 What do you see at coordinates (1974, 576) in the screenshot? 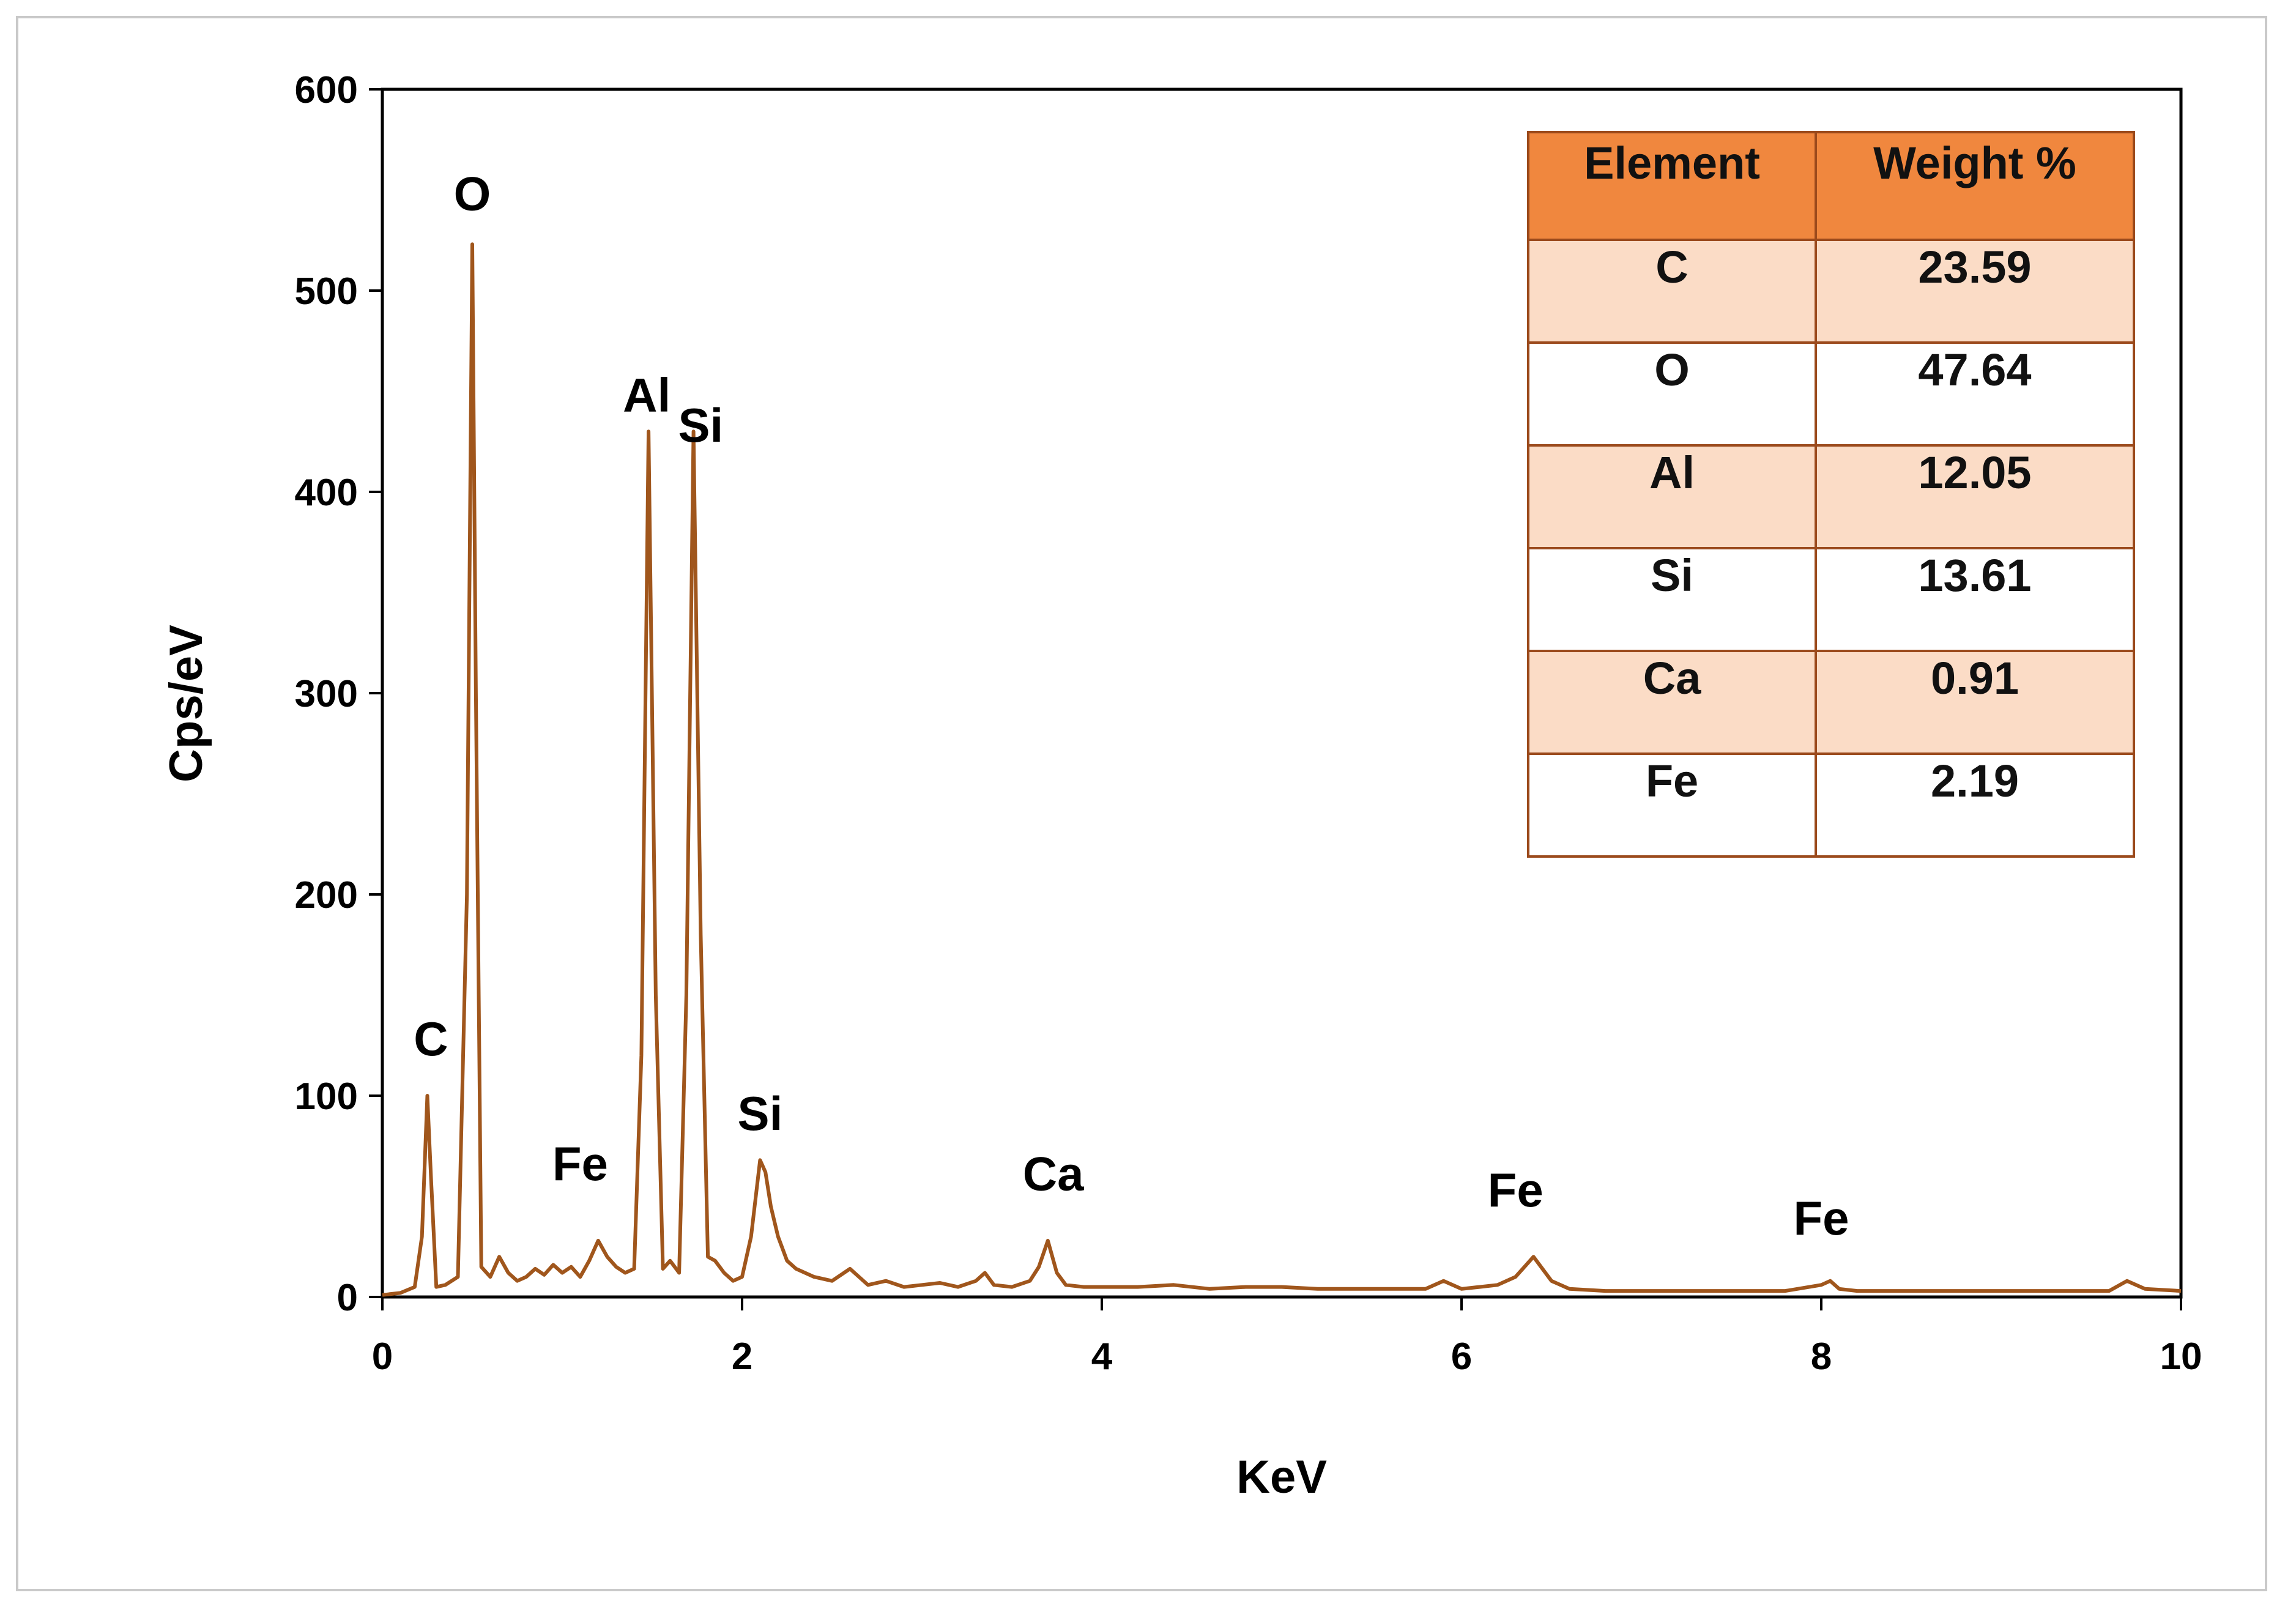
I see `table-cell: 13.61` at bounding box center [1974, 576].